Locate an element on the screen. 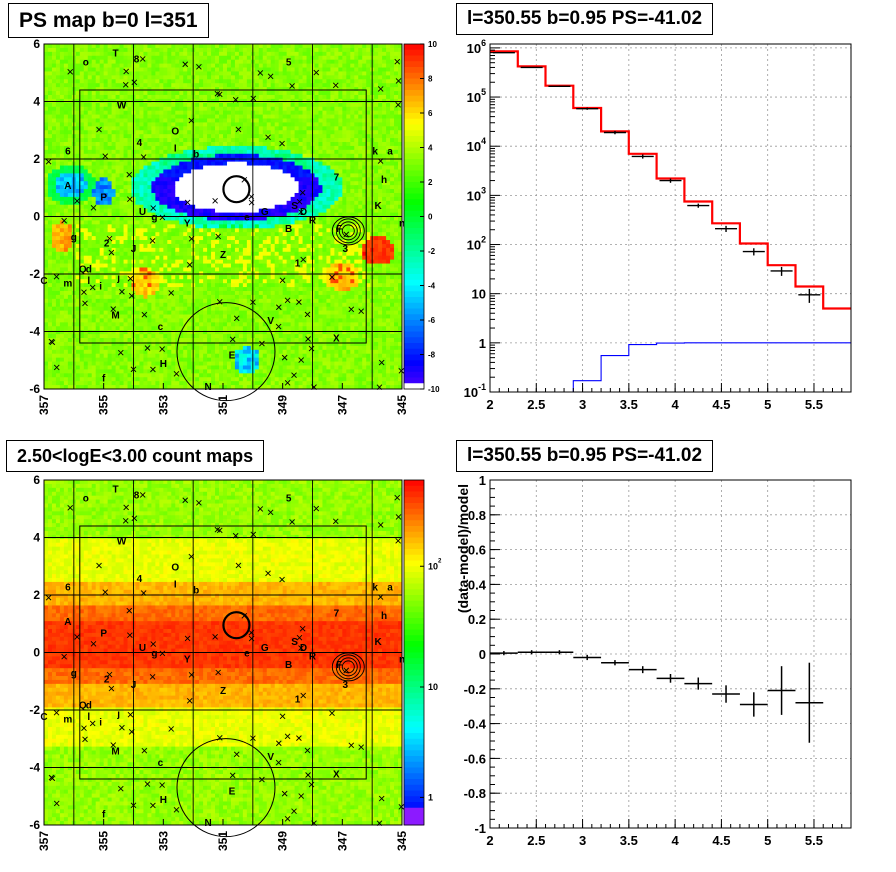  source-label: N is located at coordinates (207, 823).